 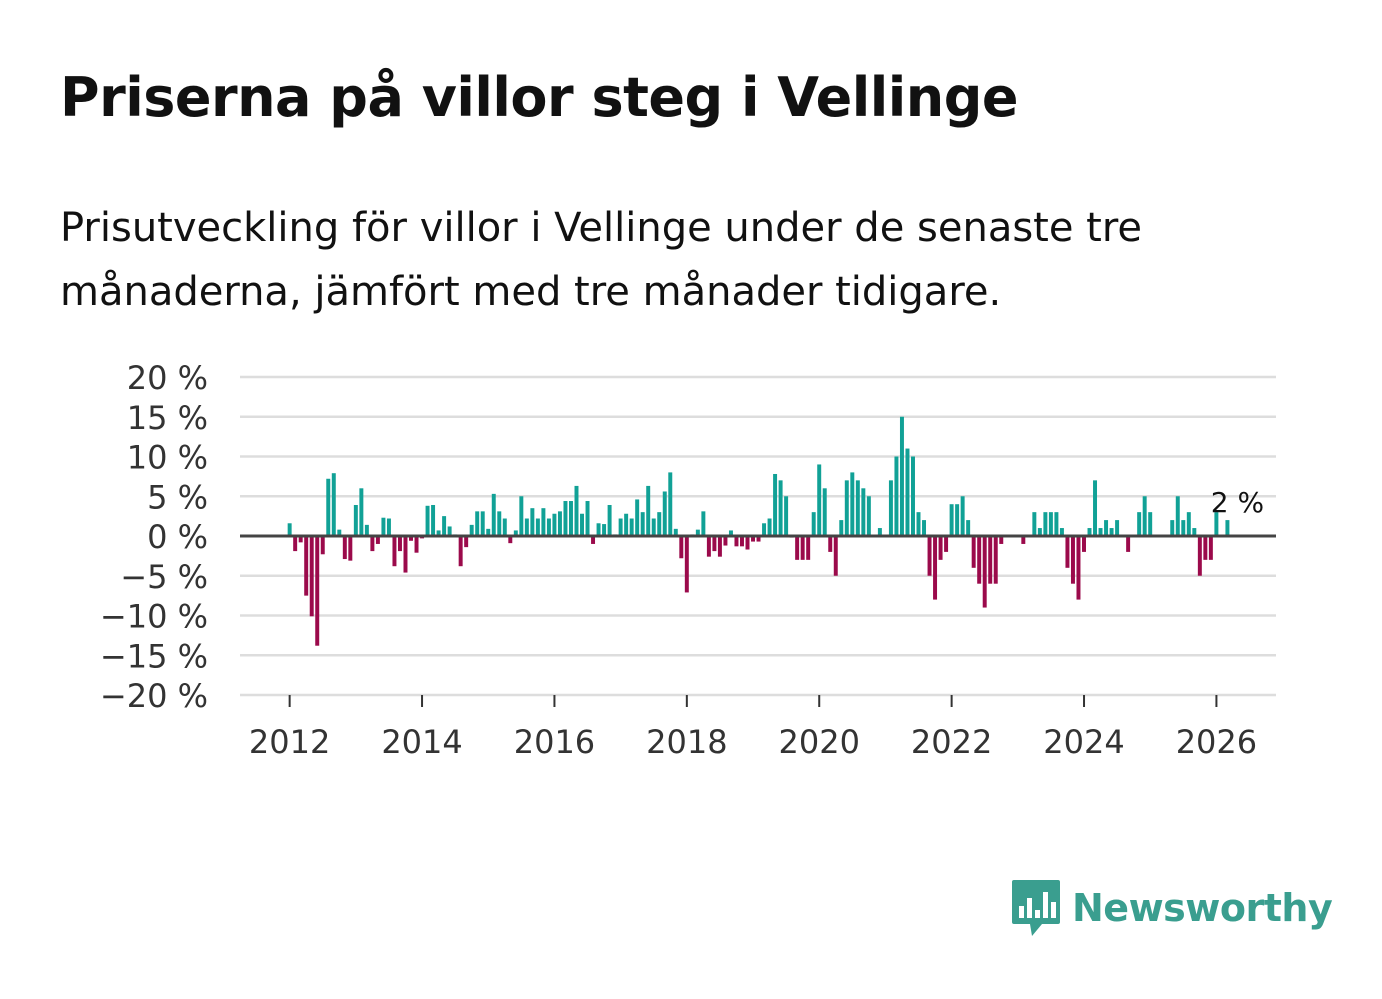 I want to click on x-tick-label: 2026, so click(x=1216, y=742).